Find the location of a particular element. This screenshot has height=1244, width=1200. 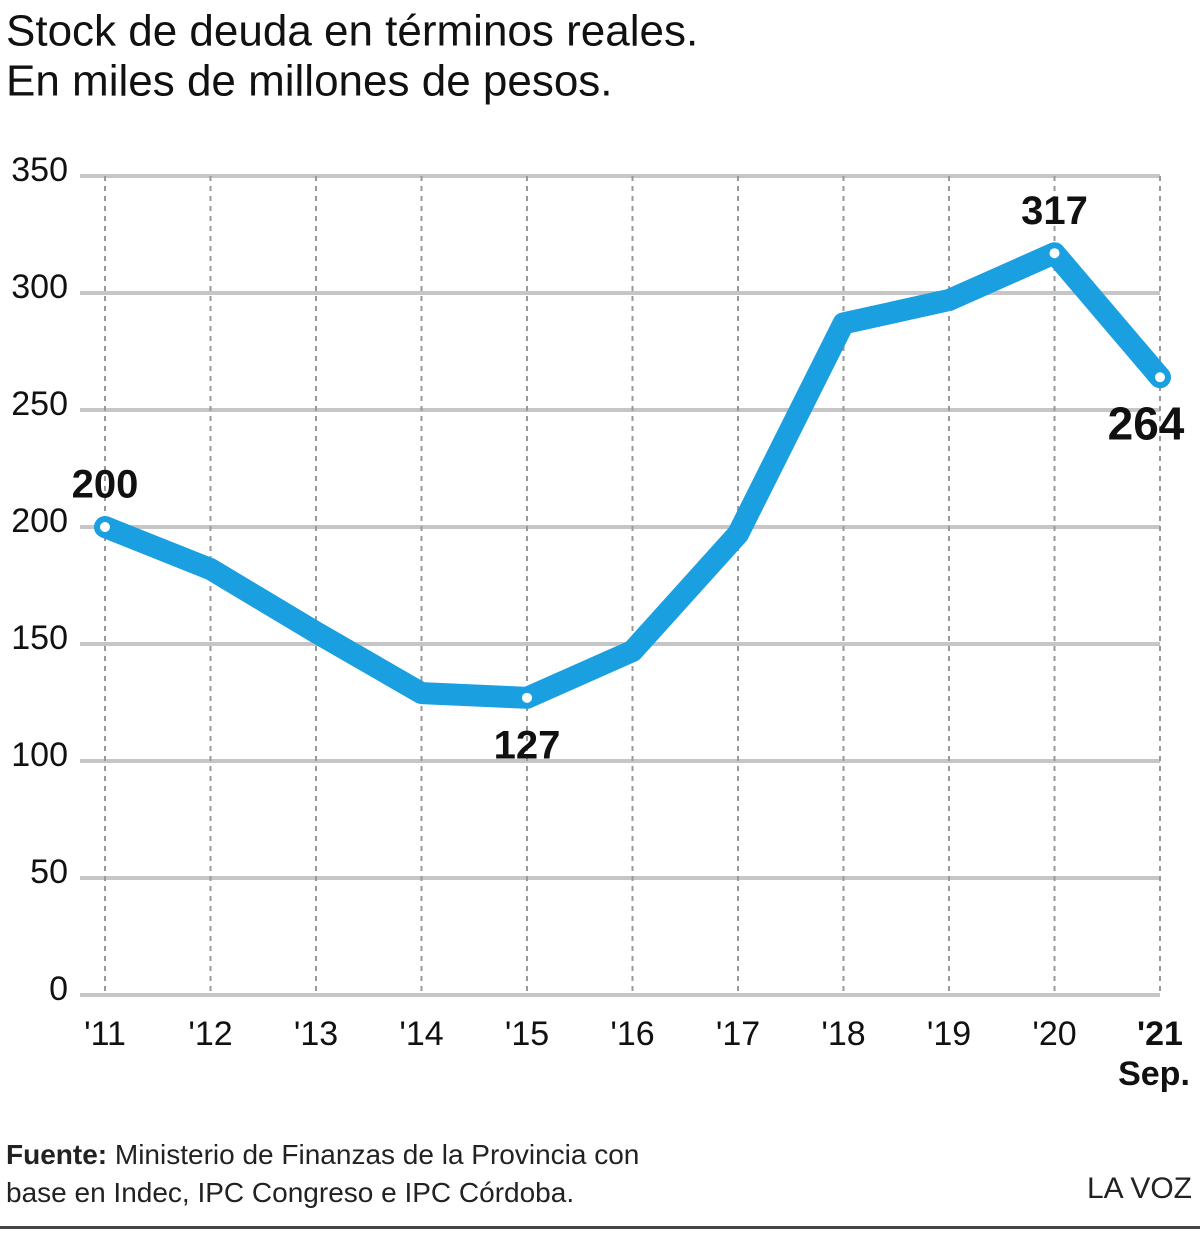

x-tick-label: '12 is located at coordinates (210, 1034).